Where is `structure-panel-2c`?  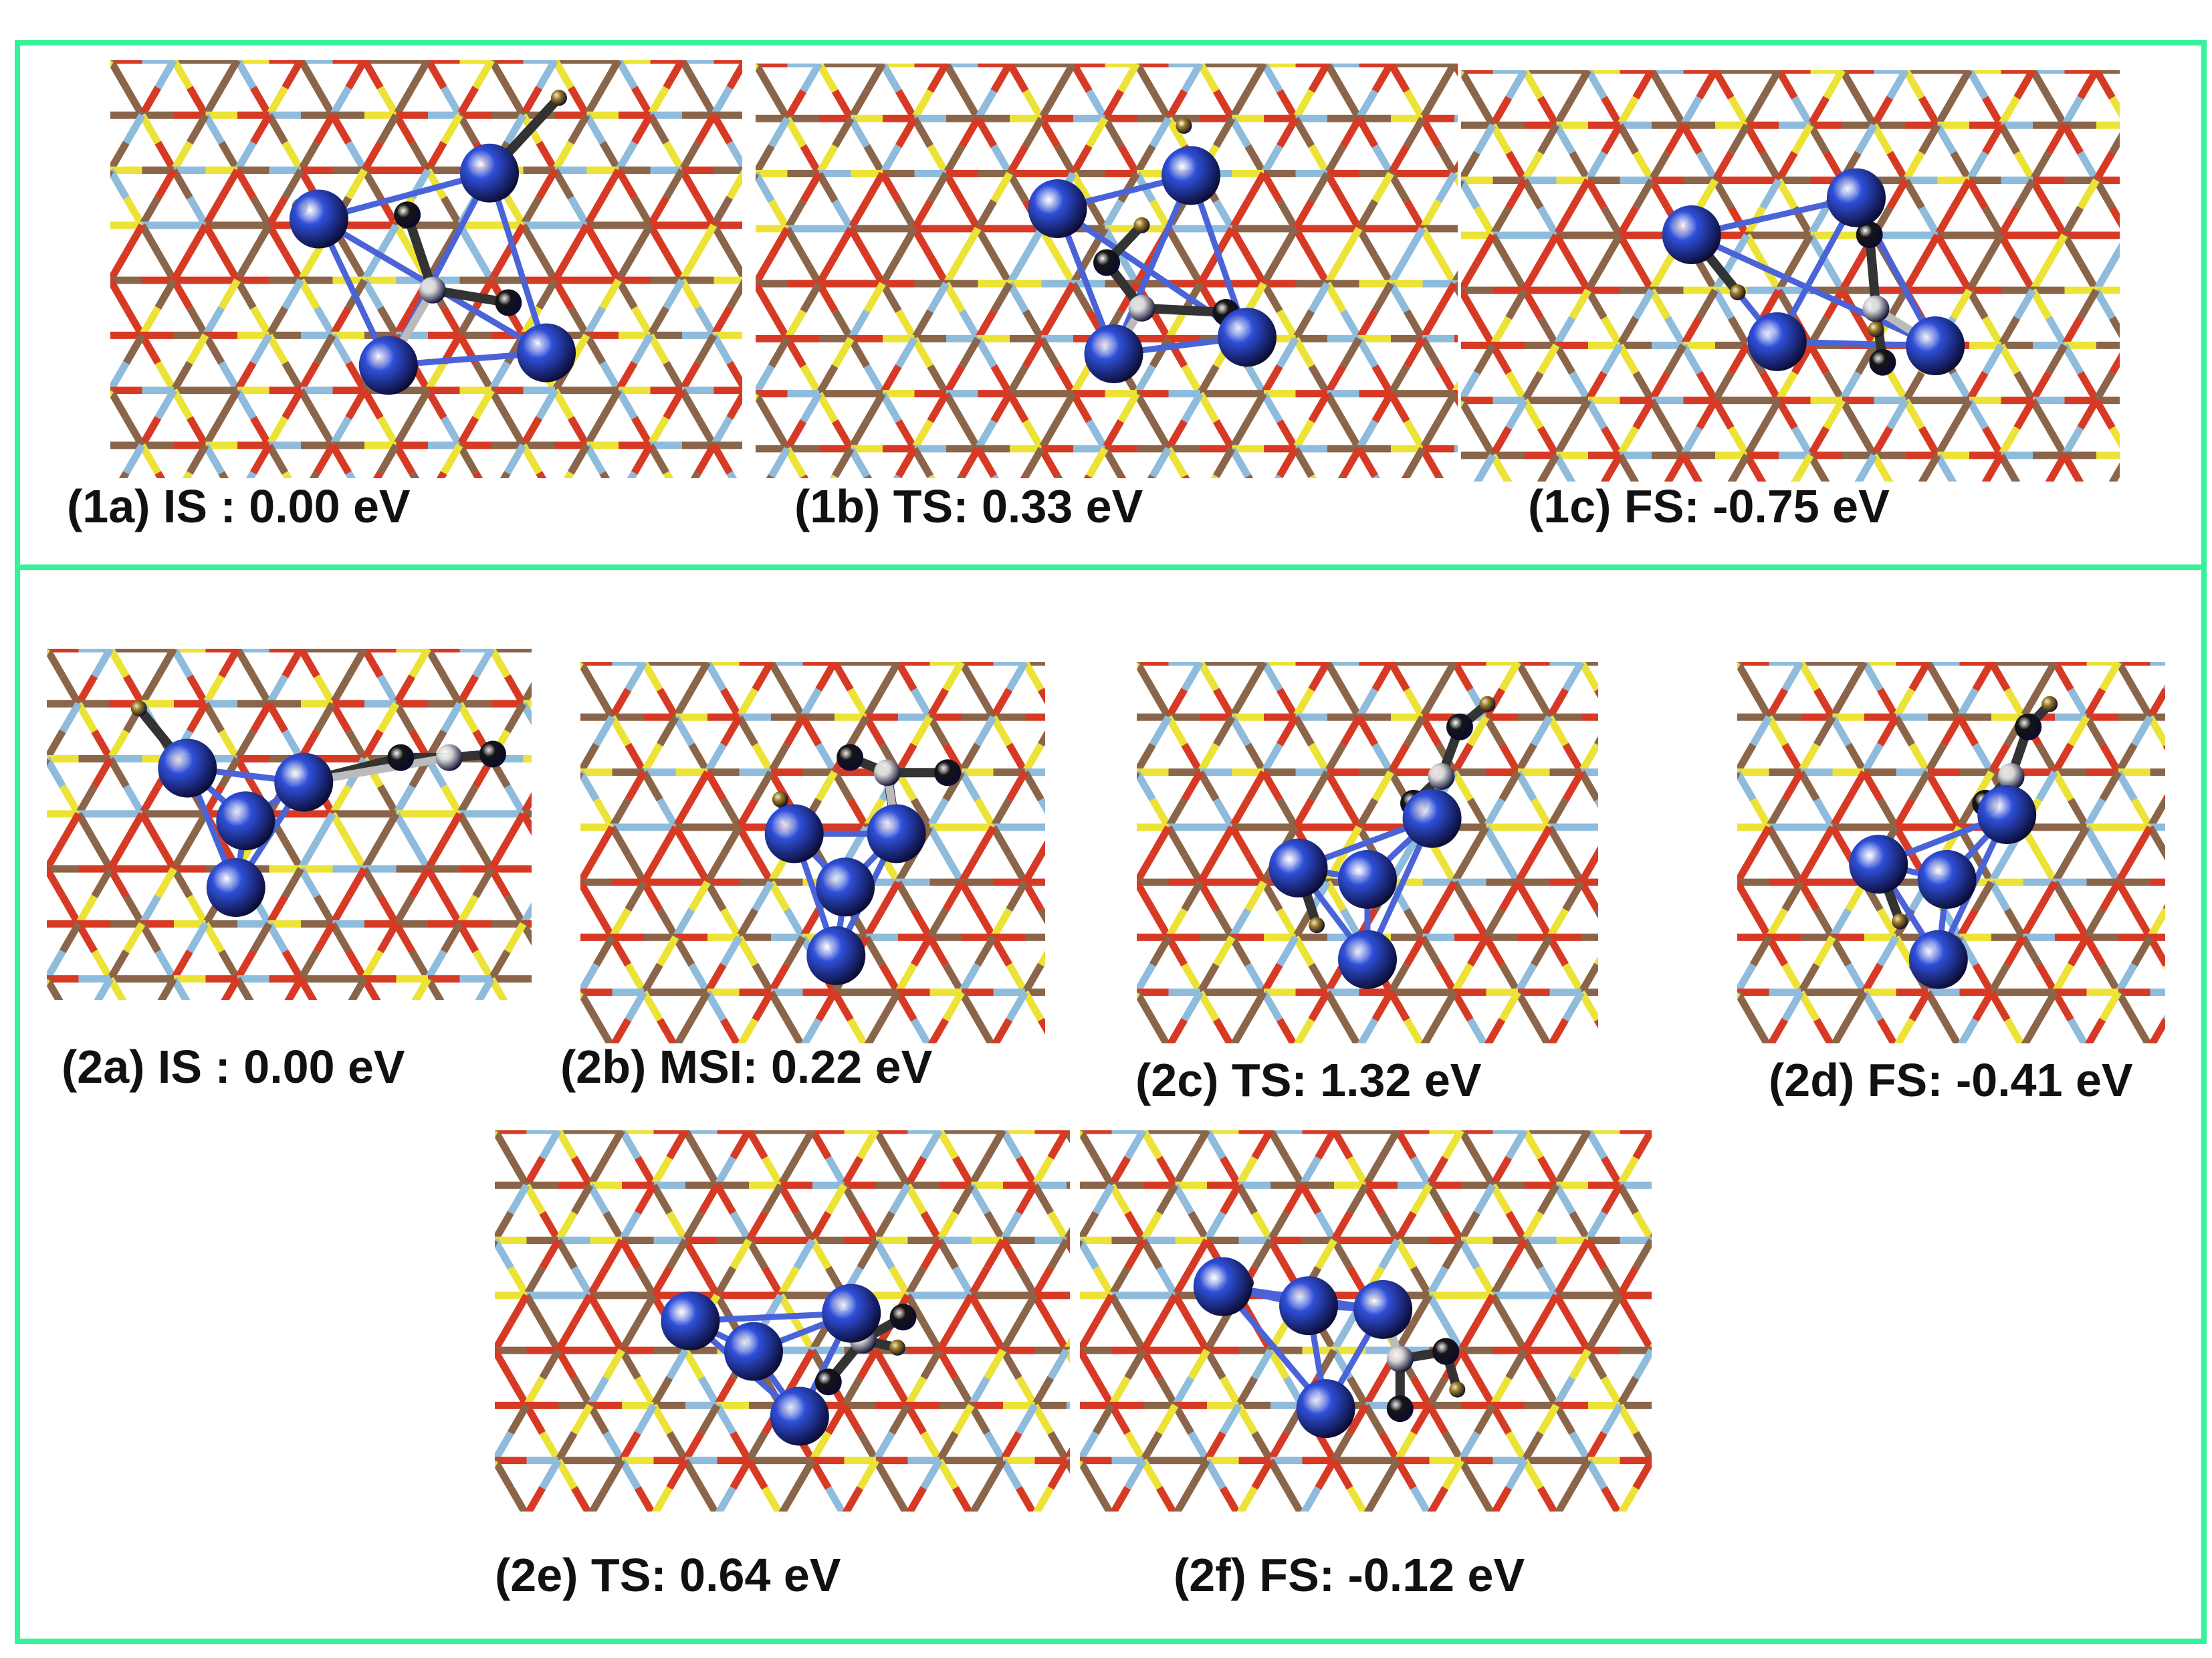
structure-panel-2c is located at coordinates (1367, 852).